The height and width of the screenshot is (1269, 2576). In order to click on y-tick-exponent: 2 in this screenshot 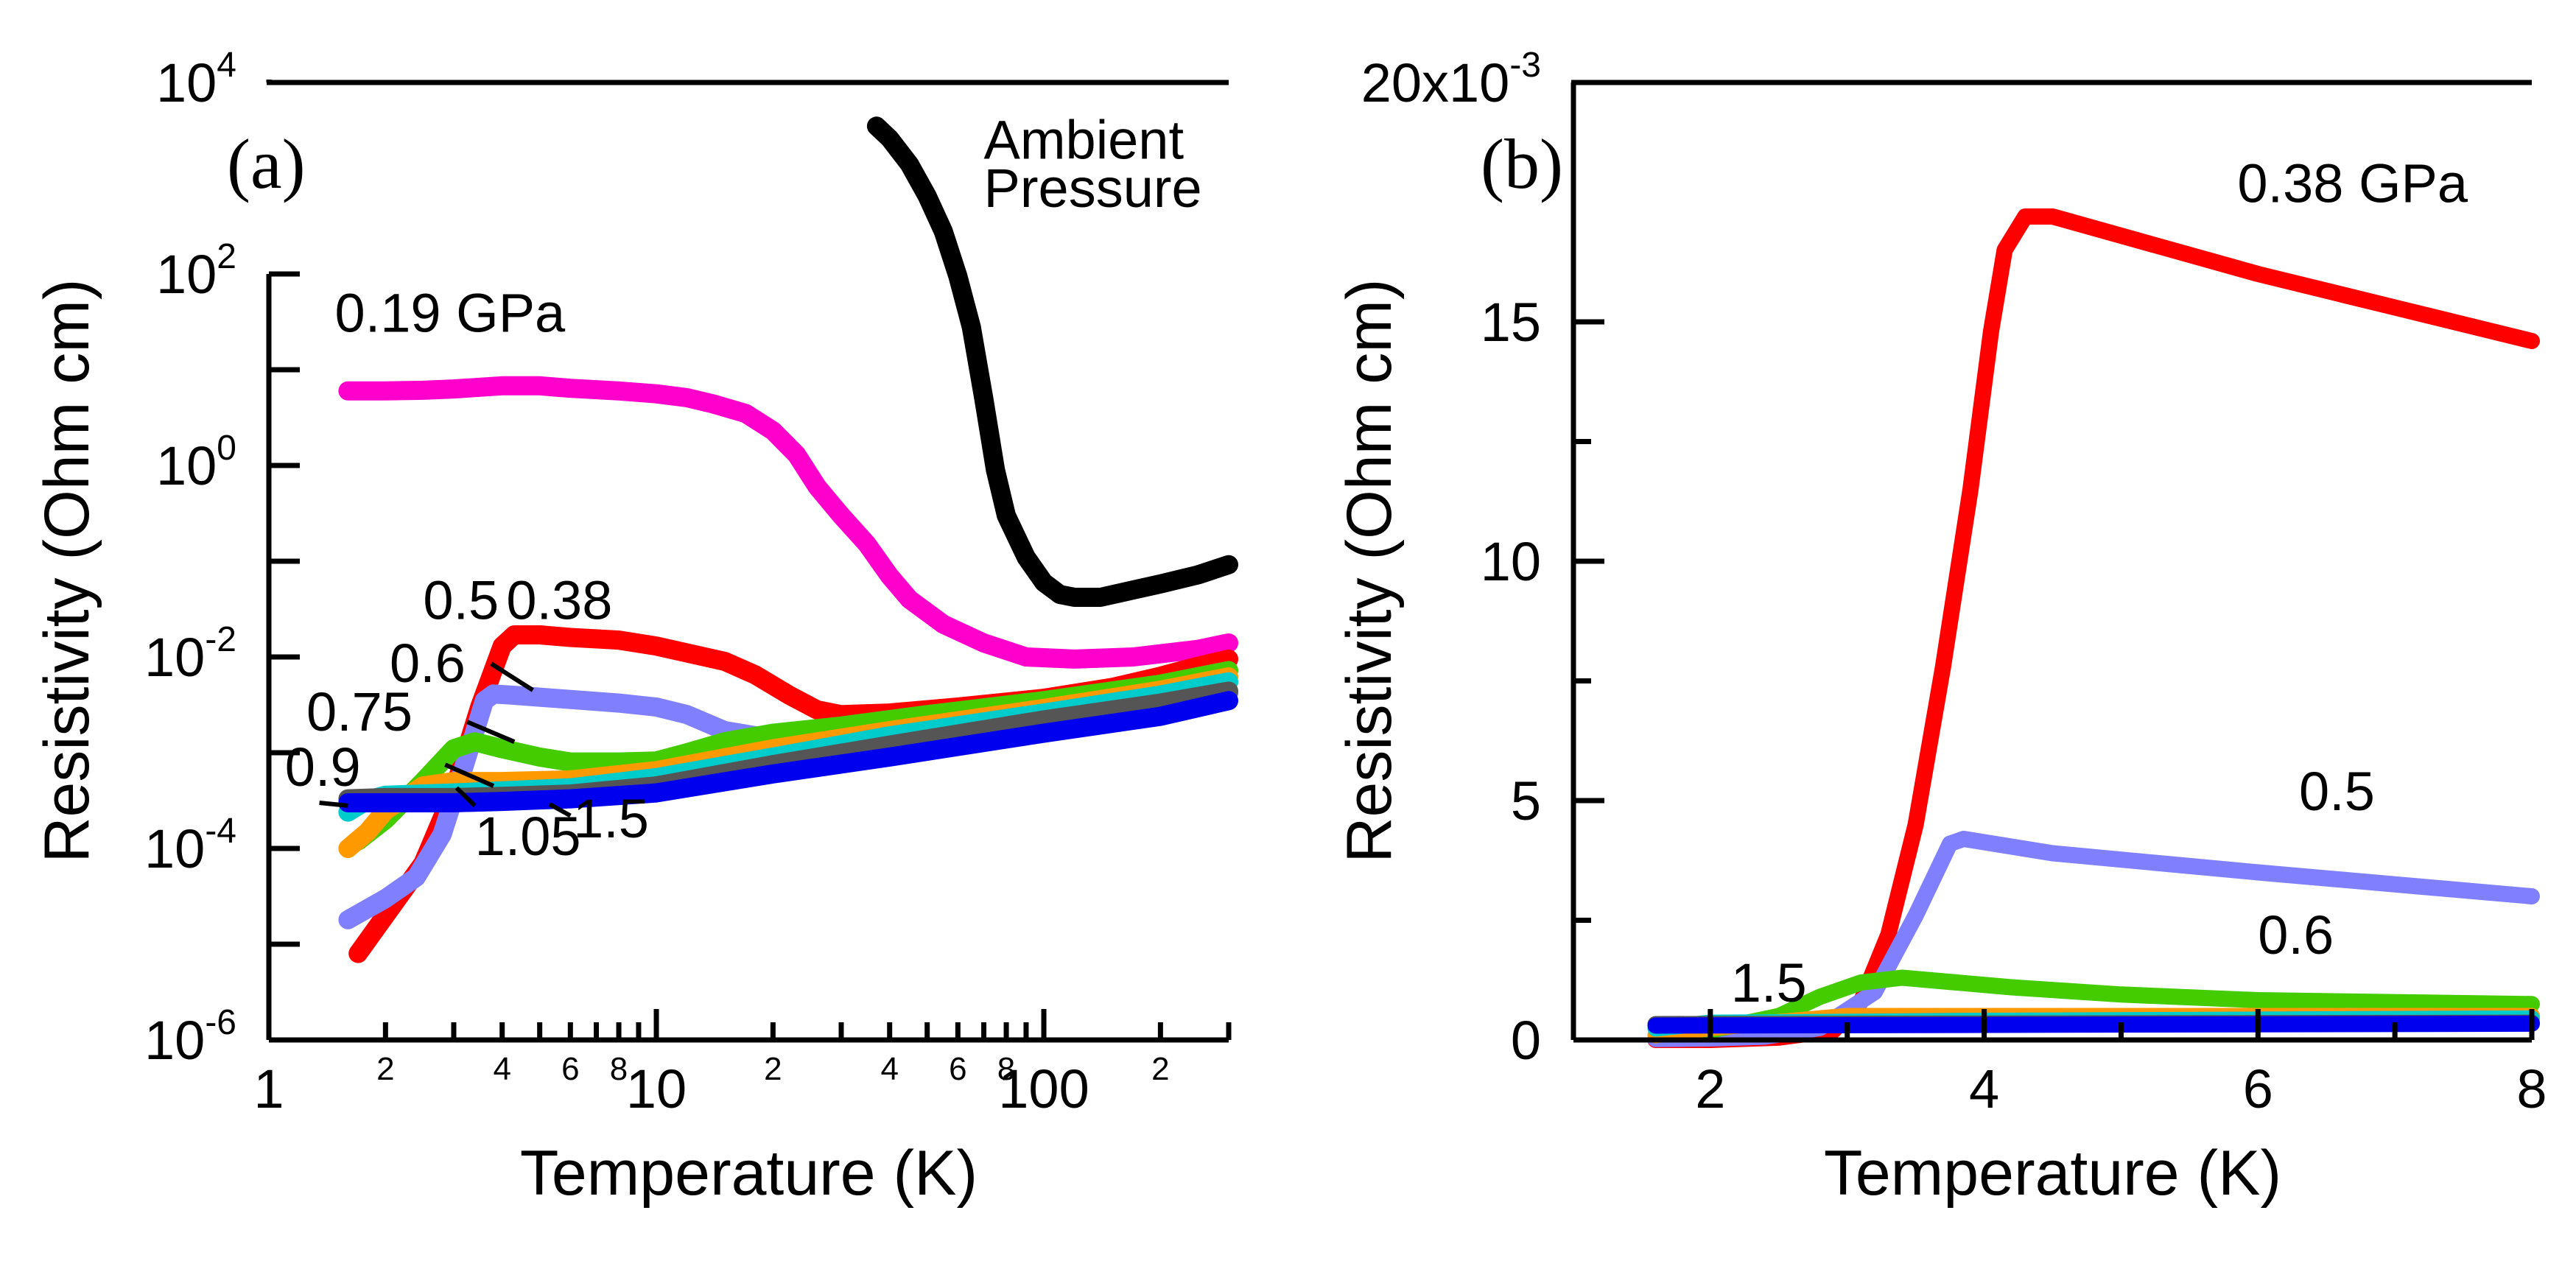, I will do `click(226, 257)`.